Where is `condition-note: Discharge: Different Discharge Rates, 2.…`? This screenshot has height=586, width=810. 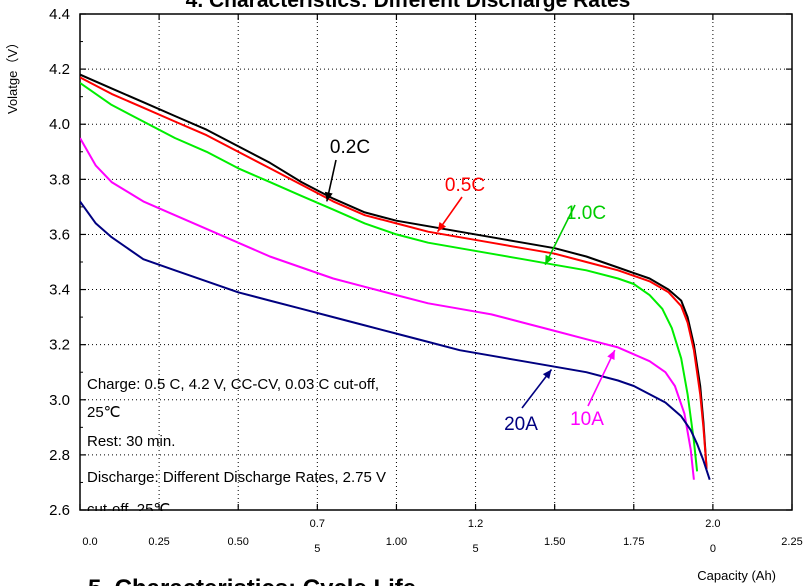
condition-note: Discharge: Different Discharge Rates, 2.… is located at coordinates (236, 477).